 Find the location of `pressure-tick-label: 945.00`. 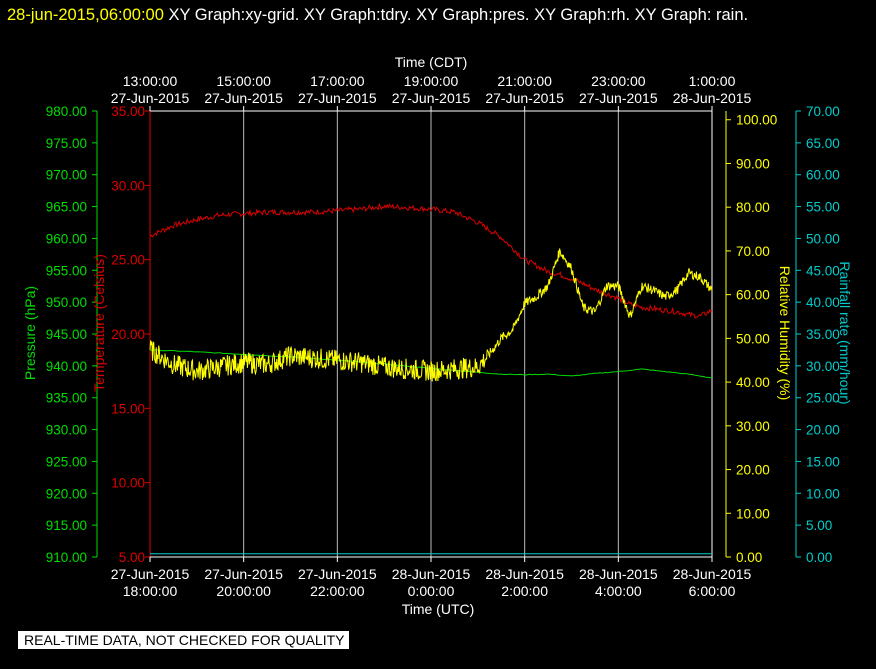

pressure-tick-label: 945.00 is located at coordinates (66, 334).